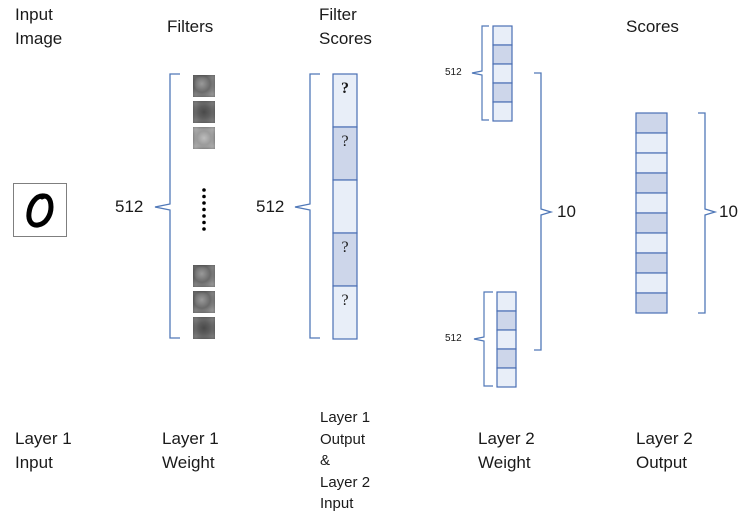  Describe the element at coordinates (204, 209) in the screenshot. I see `ellipsis-dots` at that location.